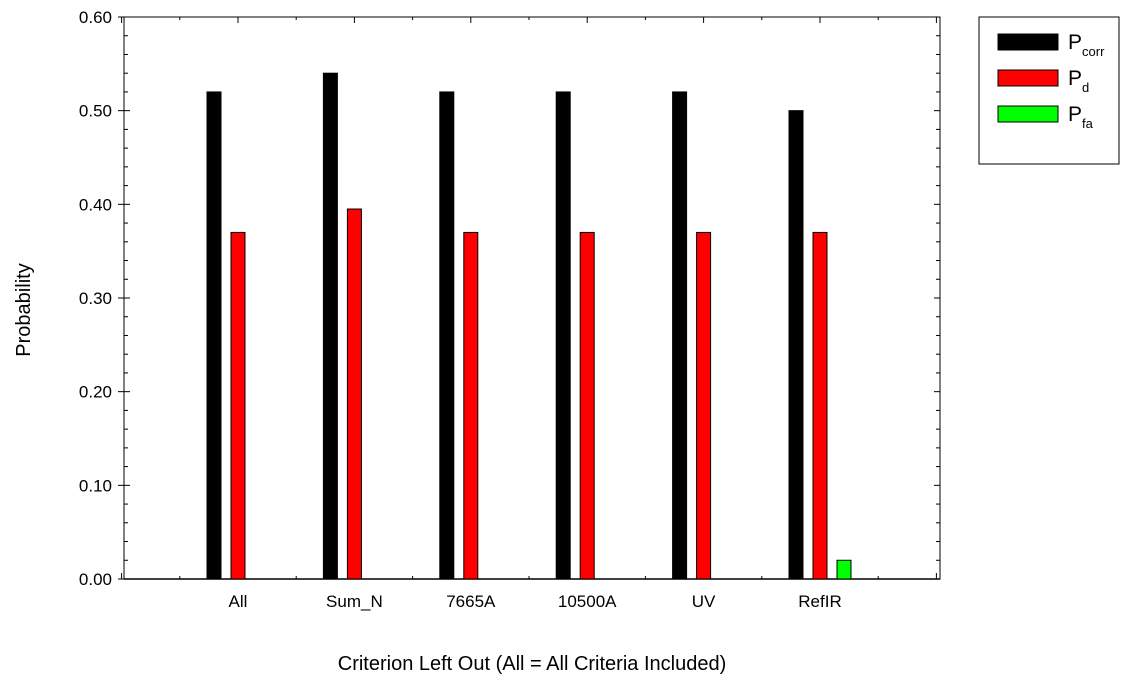 The height and width of the screenshot is (681, 1133). What do you see at coordinates (95, 579) in the screenshot?
I see `y-tick-label: 0.00` at bounding box center [95, 579].